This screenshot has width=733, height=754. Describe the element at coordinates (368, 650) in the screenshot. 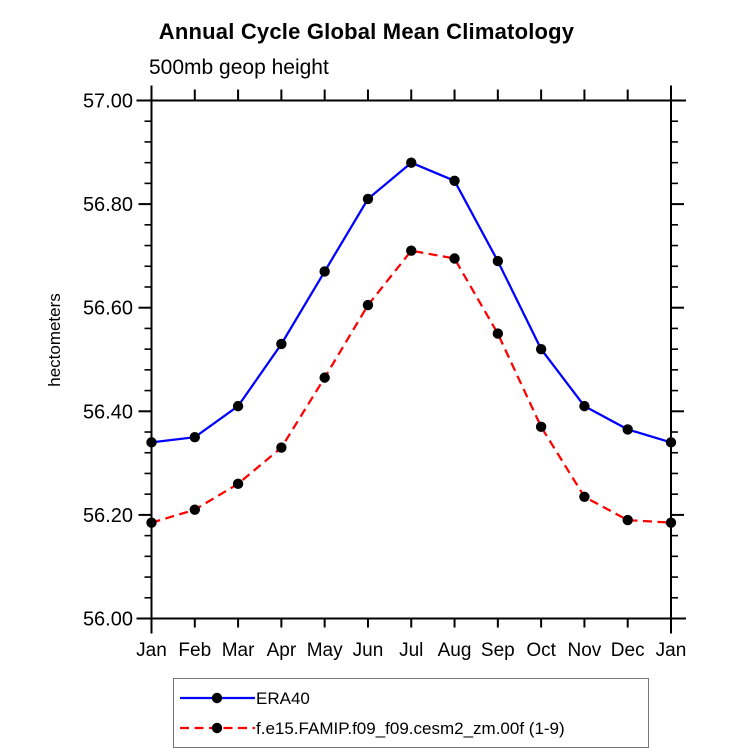

I see `x-axis-tick-label: Jun` at that location.